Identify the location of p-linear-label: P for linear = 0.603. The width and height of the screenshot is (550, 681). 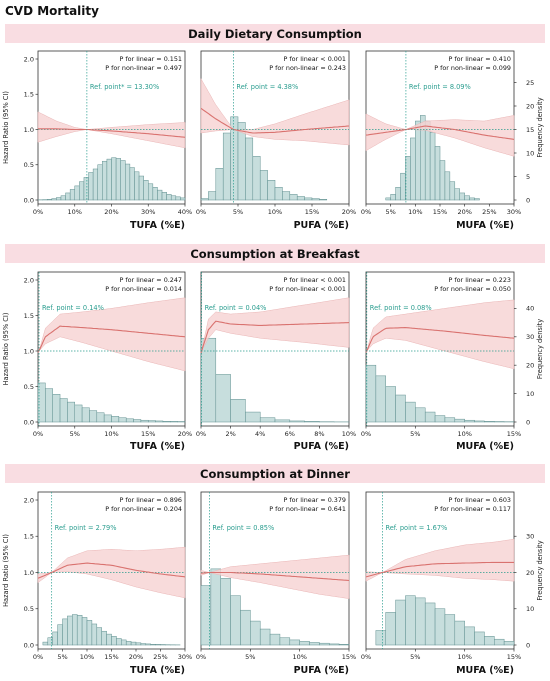
(480, 500).